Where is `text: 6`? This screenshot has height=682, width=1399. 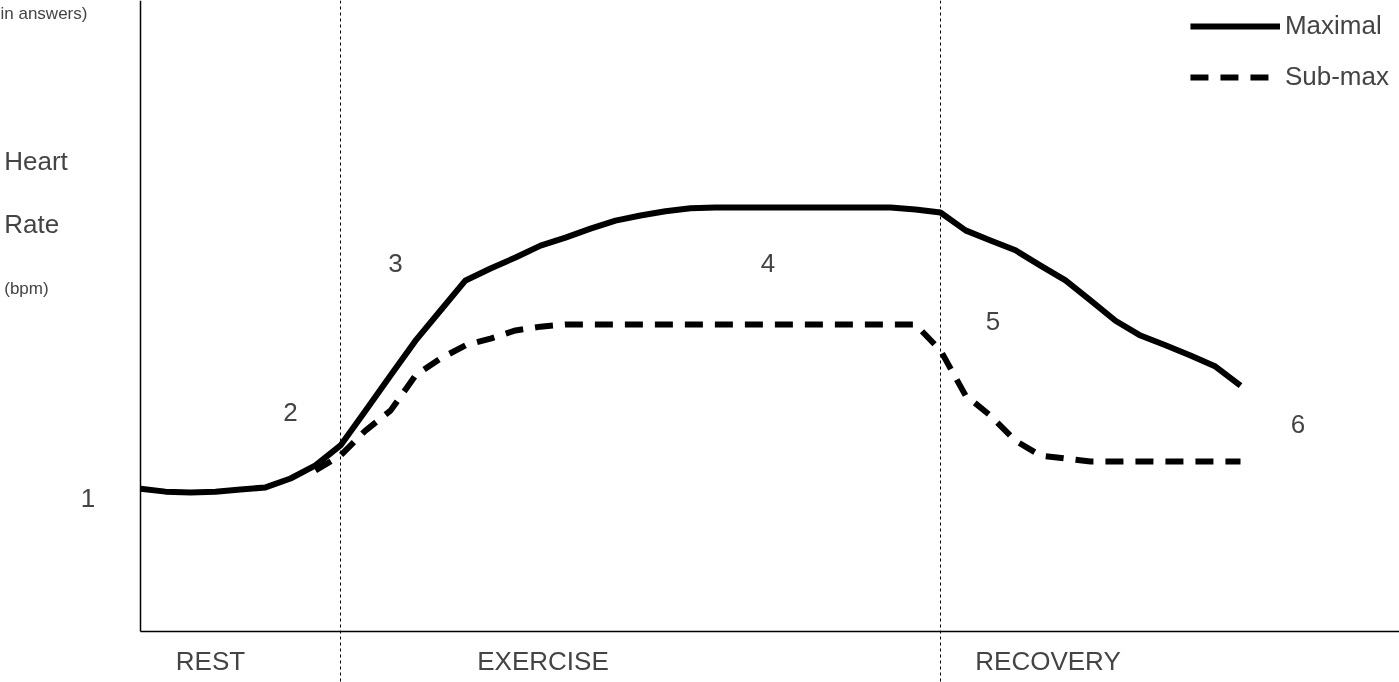
text: 6 is located at coordinates (1298, 423).